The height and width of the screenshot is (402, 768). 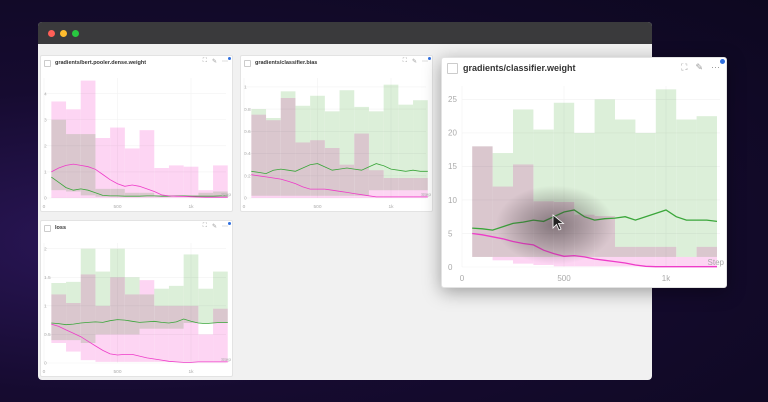 I want to click on title-bar, so click(x=345, y=33).